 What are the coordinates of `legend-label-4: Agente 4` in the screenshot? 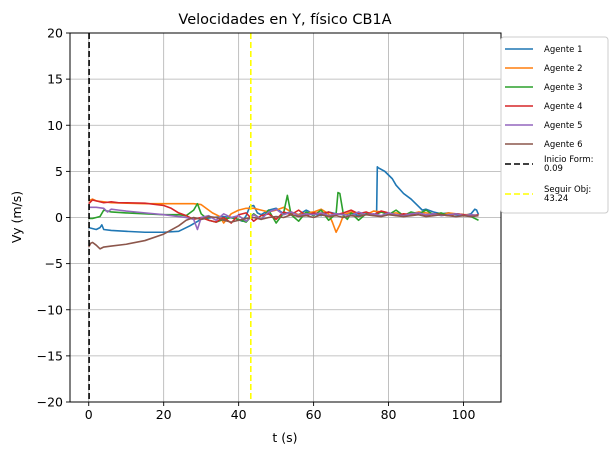 It's located at (563, 107).